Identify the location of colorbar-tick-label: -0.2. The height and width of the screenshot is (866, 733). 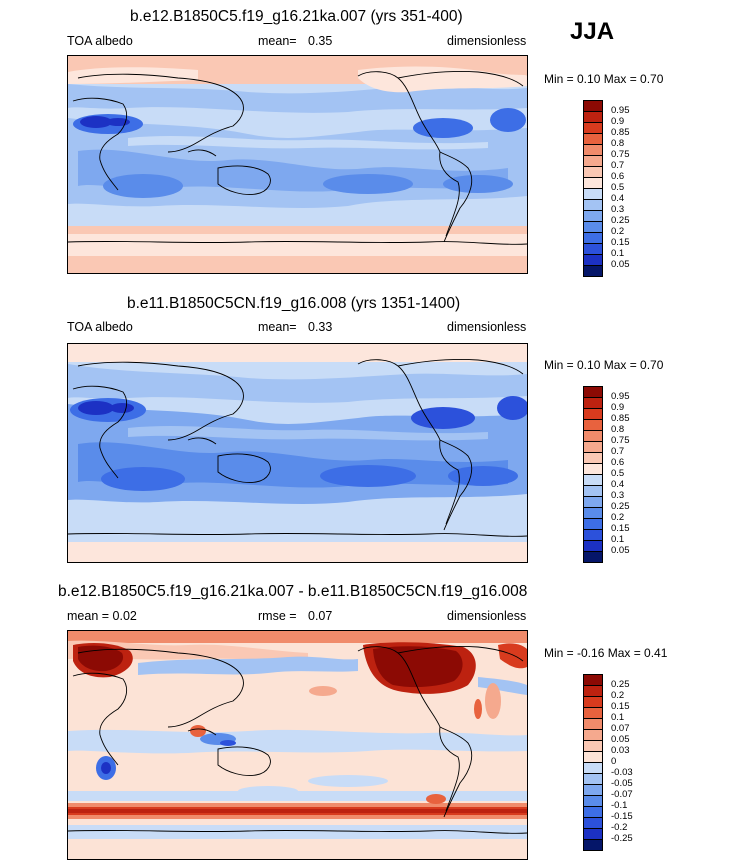
(619, 827).